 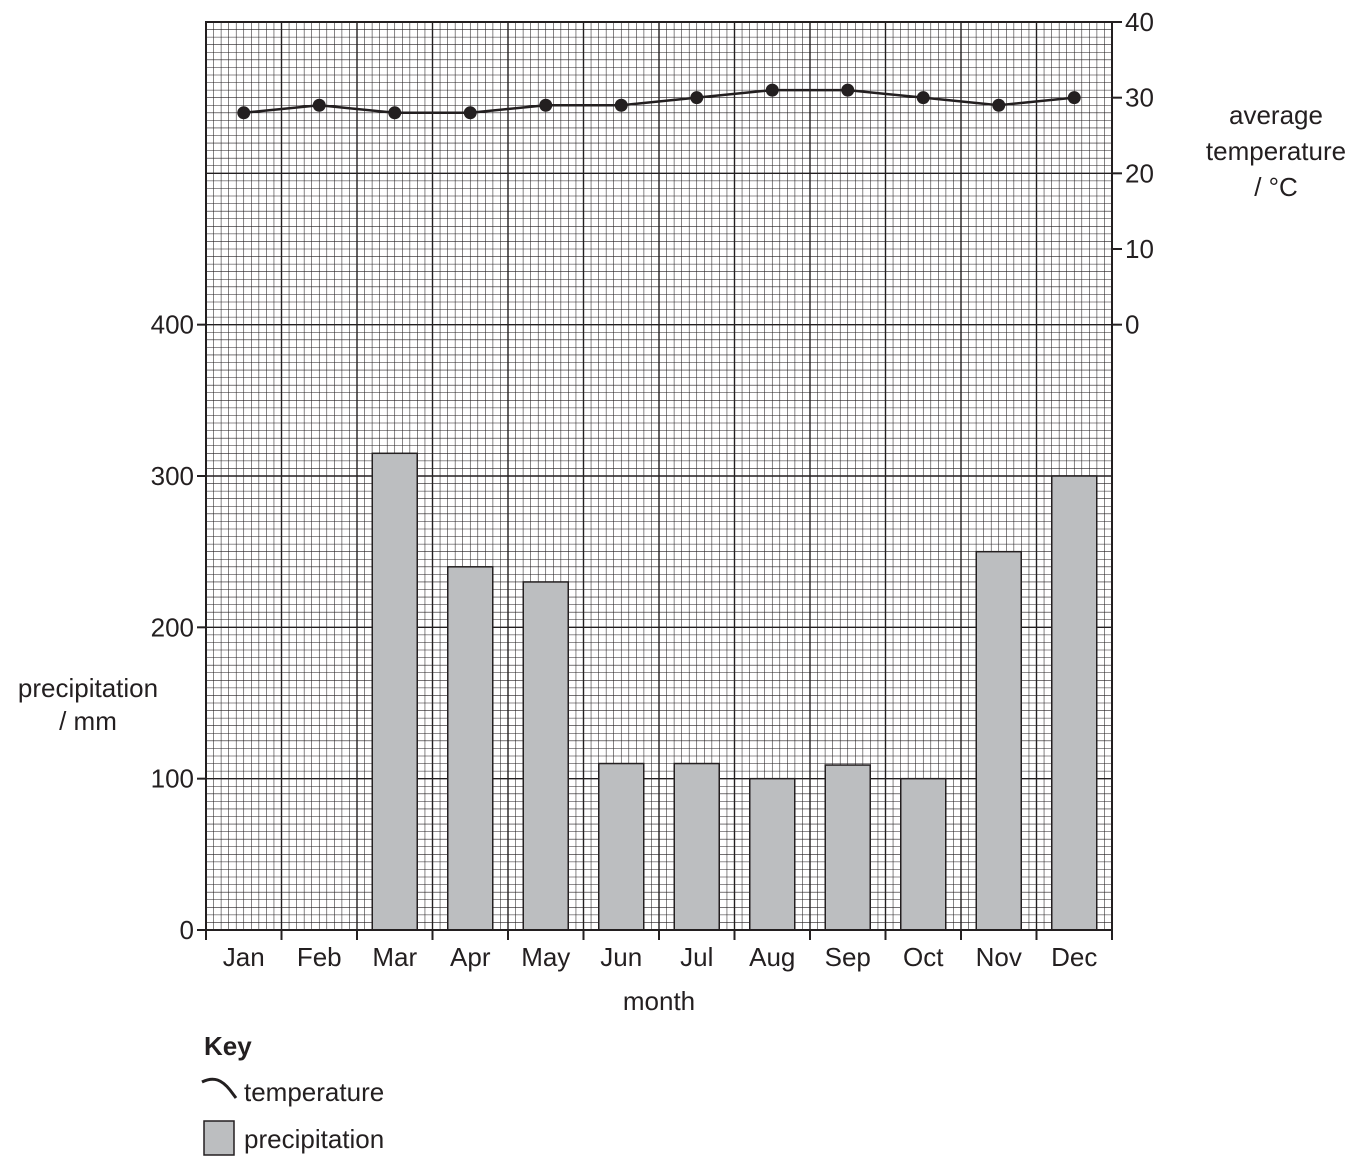 What do you see at coordinates (848, 957) in the screenshot?
I see `x-axis-tick-label-sep: Sep` at bounding box center [848, 957].